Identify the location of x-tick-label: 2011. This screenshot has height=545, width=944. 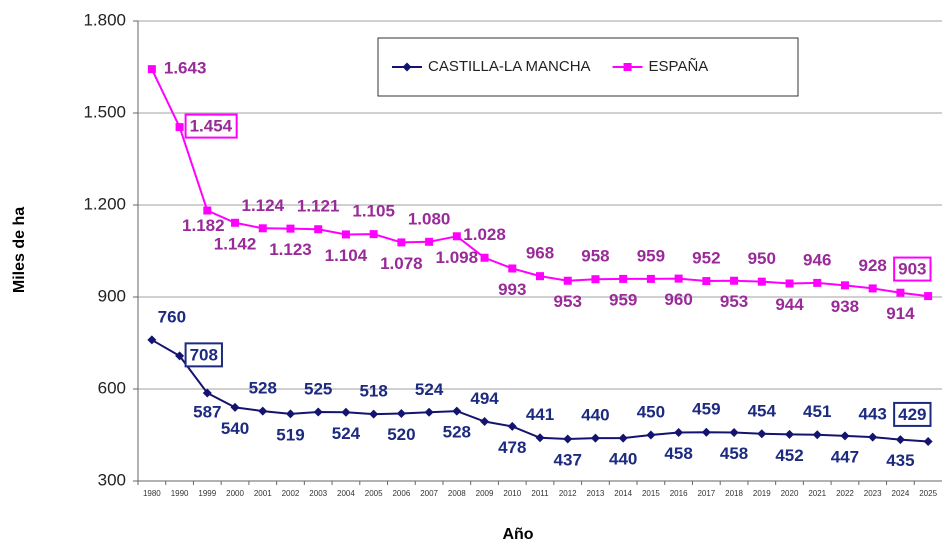
(540, 493).